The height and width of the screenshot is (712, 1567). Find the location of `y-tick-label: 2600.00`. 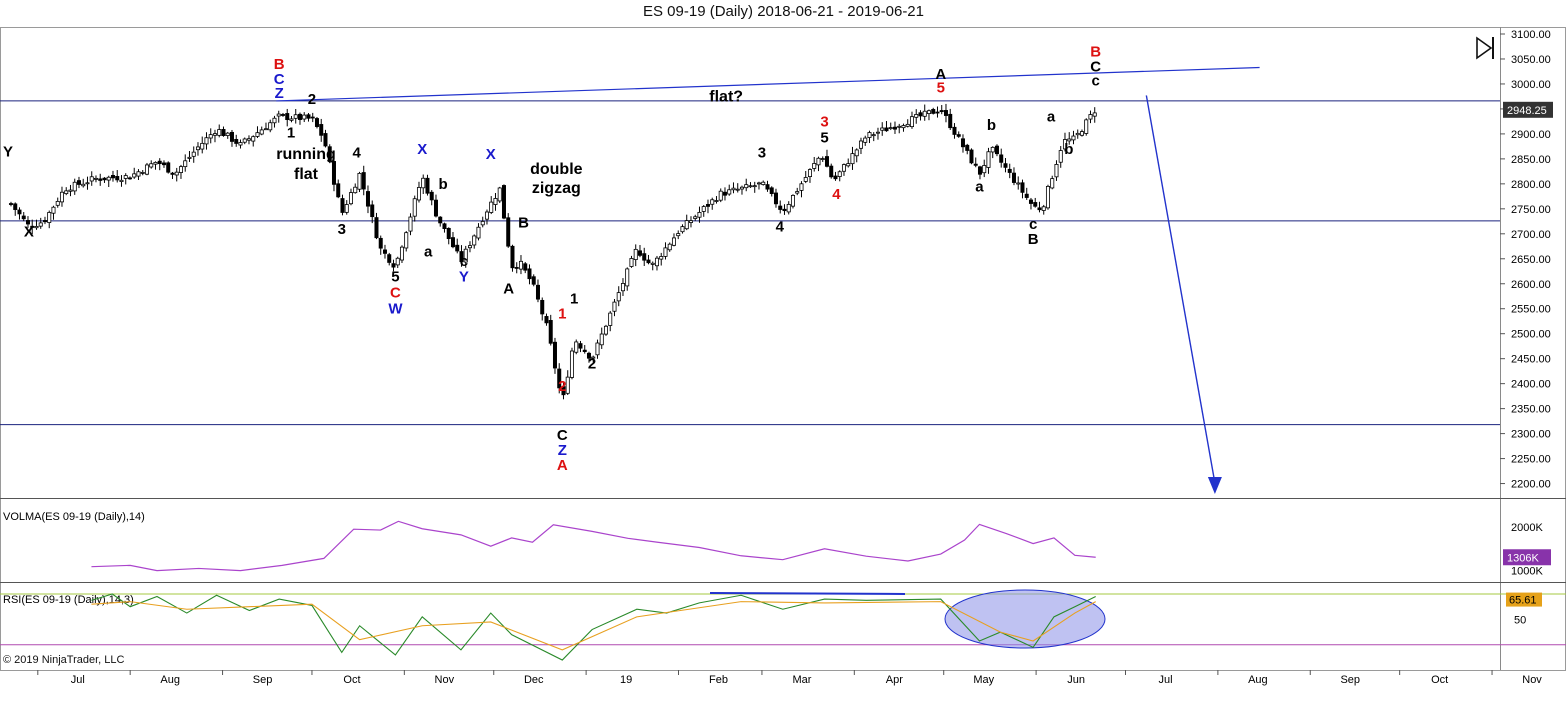

y-tick-label: 2600.00 is located at coordinates (1531, 285).